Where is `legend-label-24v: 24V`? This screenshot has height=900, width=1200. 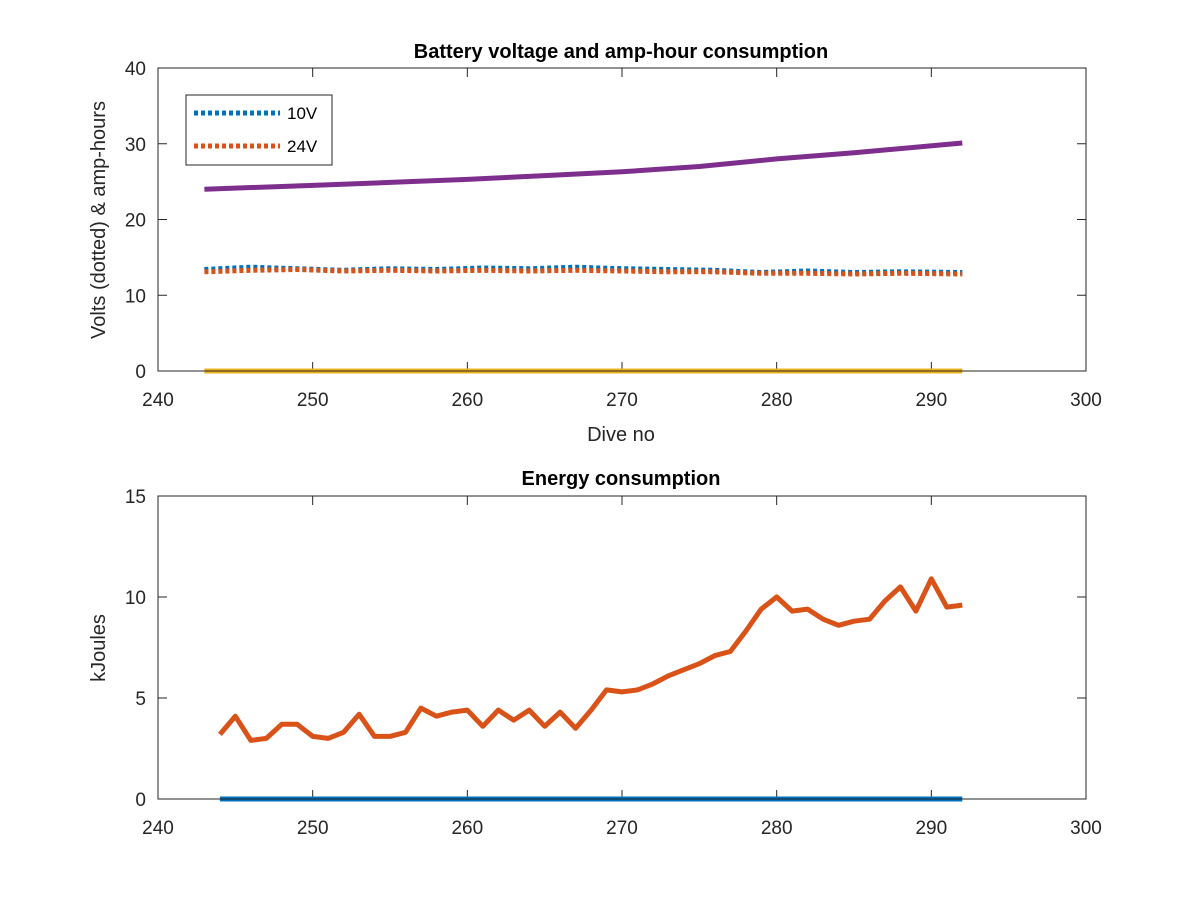
legend-label-24v: 24V is located at coordinates (302, 146).